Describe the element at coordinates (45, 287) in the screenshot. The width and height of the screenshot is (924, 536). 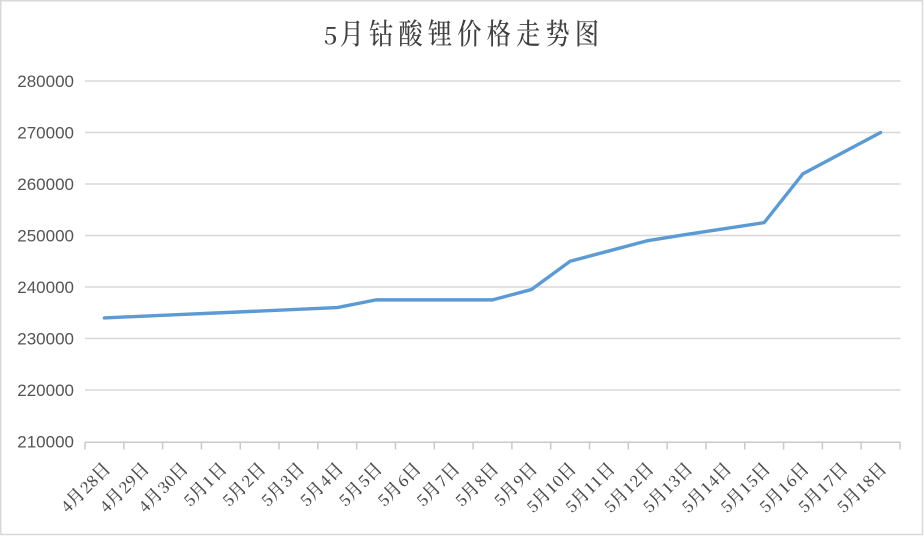
I see `svg-text: 240000` at that location.